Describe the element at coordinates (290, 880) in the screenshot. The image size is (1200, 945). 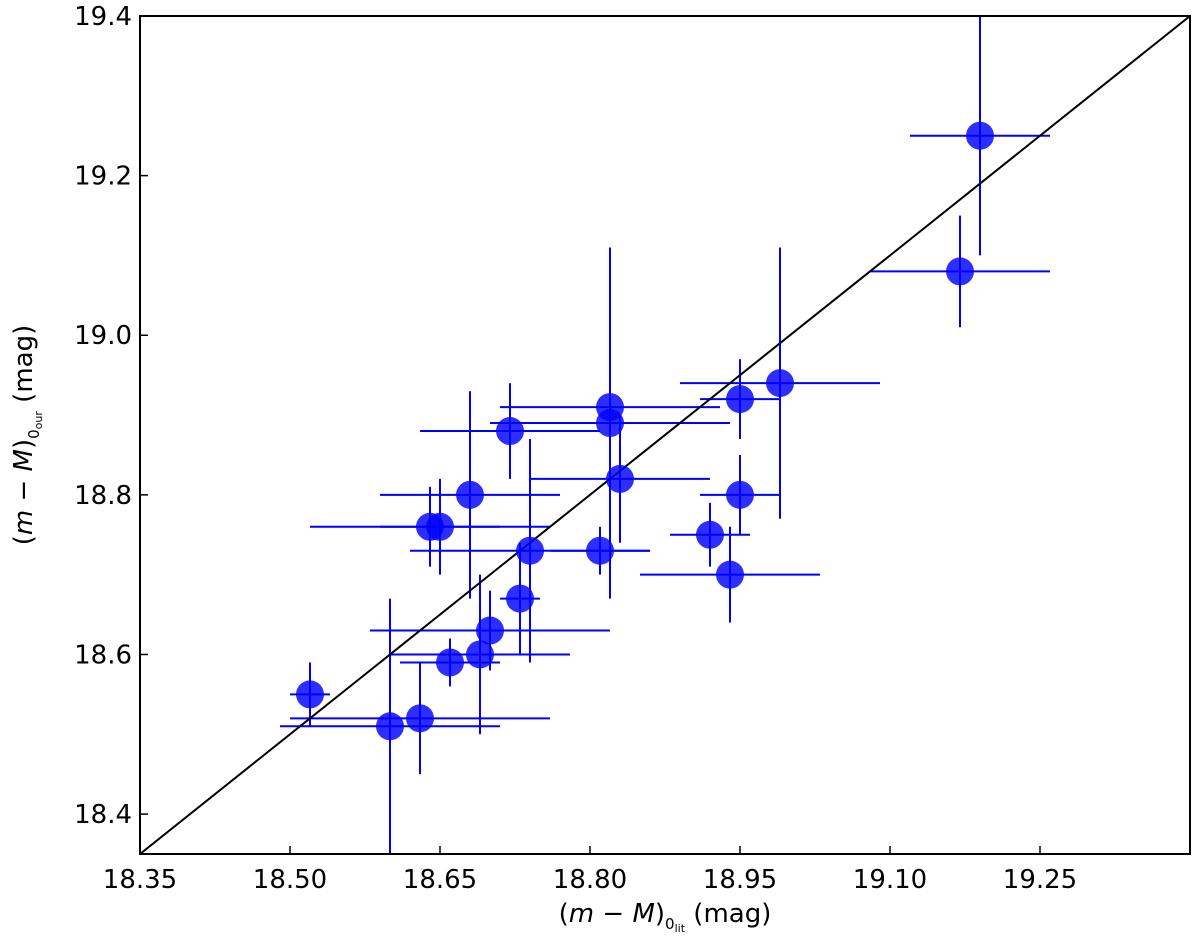
I see `x-tick-label: 18.50` at that location.